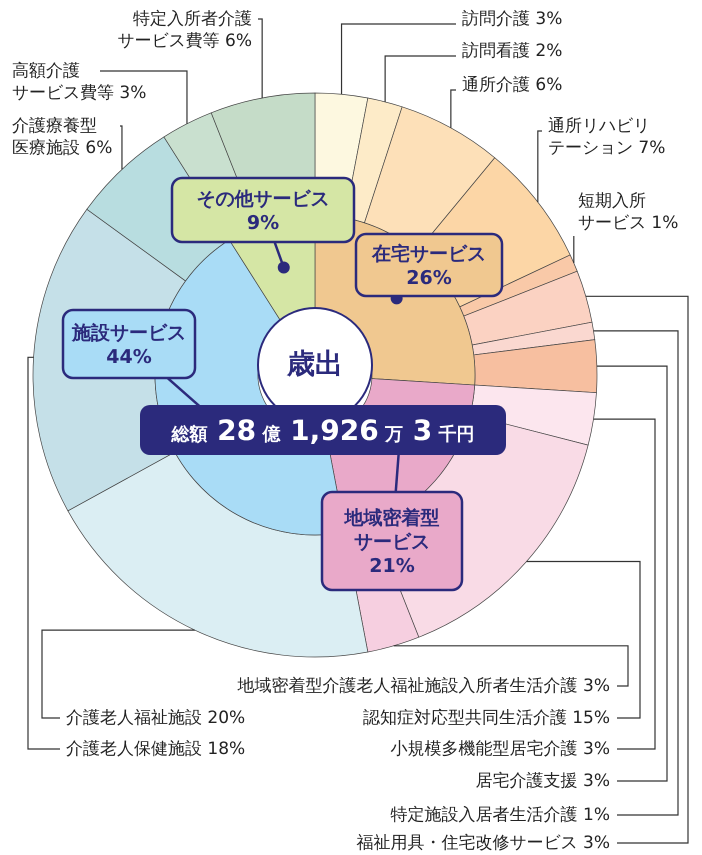 The height and width of the screenshot is (855, 702). What do you see at coordinates (500, 815) in the screenshot?
I see `slice-label: 特定施設入居者生活介護 1%` at bounding box center [500, 815].